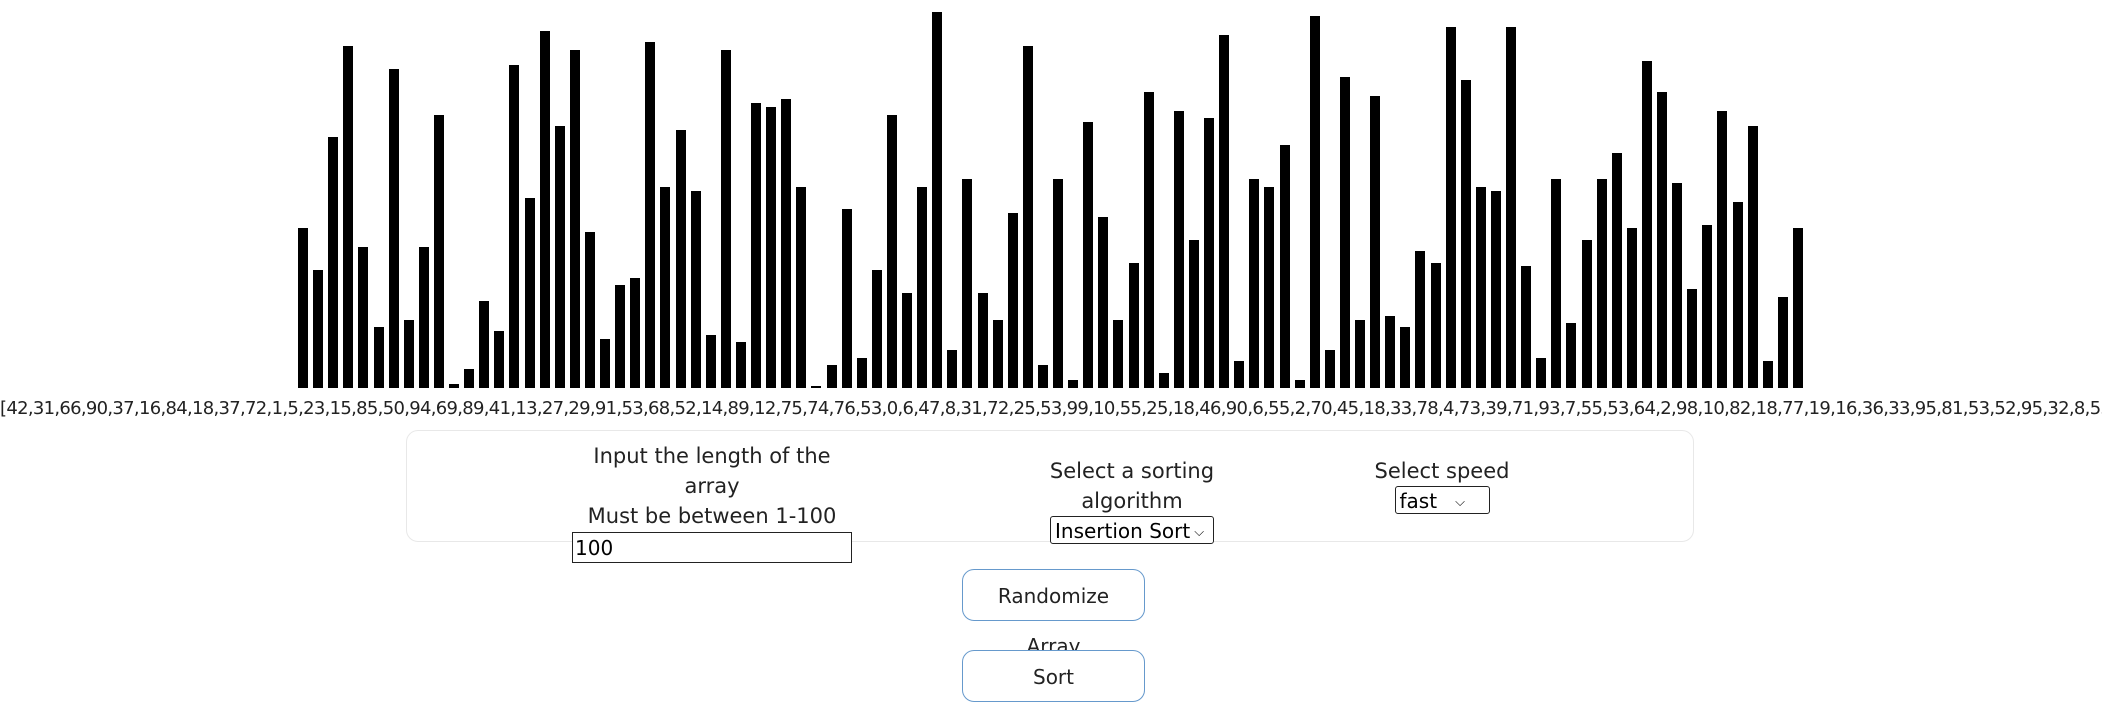 This screenshot has height=722, width=2102. What do you see at coordinates (1442, 471) in the screenshot?
I see `speed-label: Select speed` at bounding box center [1442, 471].